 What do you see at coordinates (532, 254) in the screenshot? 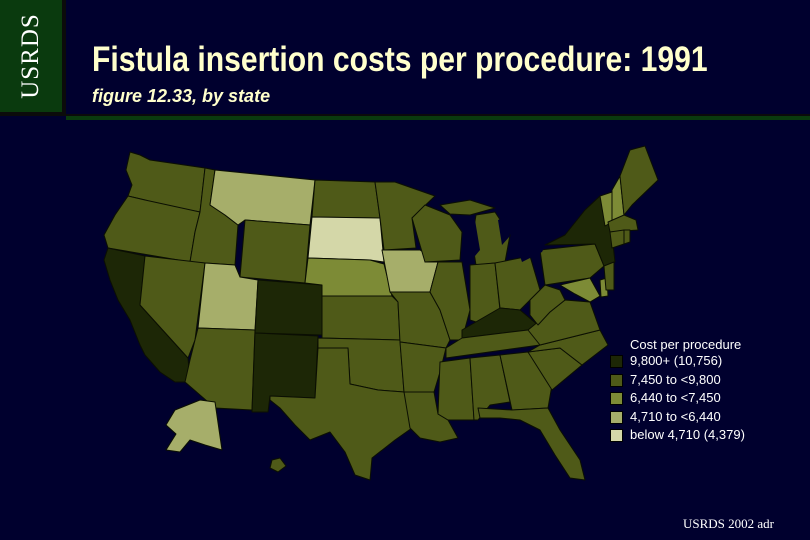
I see `lake-erie` at bounding box center [532, 254].